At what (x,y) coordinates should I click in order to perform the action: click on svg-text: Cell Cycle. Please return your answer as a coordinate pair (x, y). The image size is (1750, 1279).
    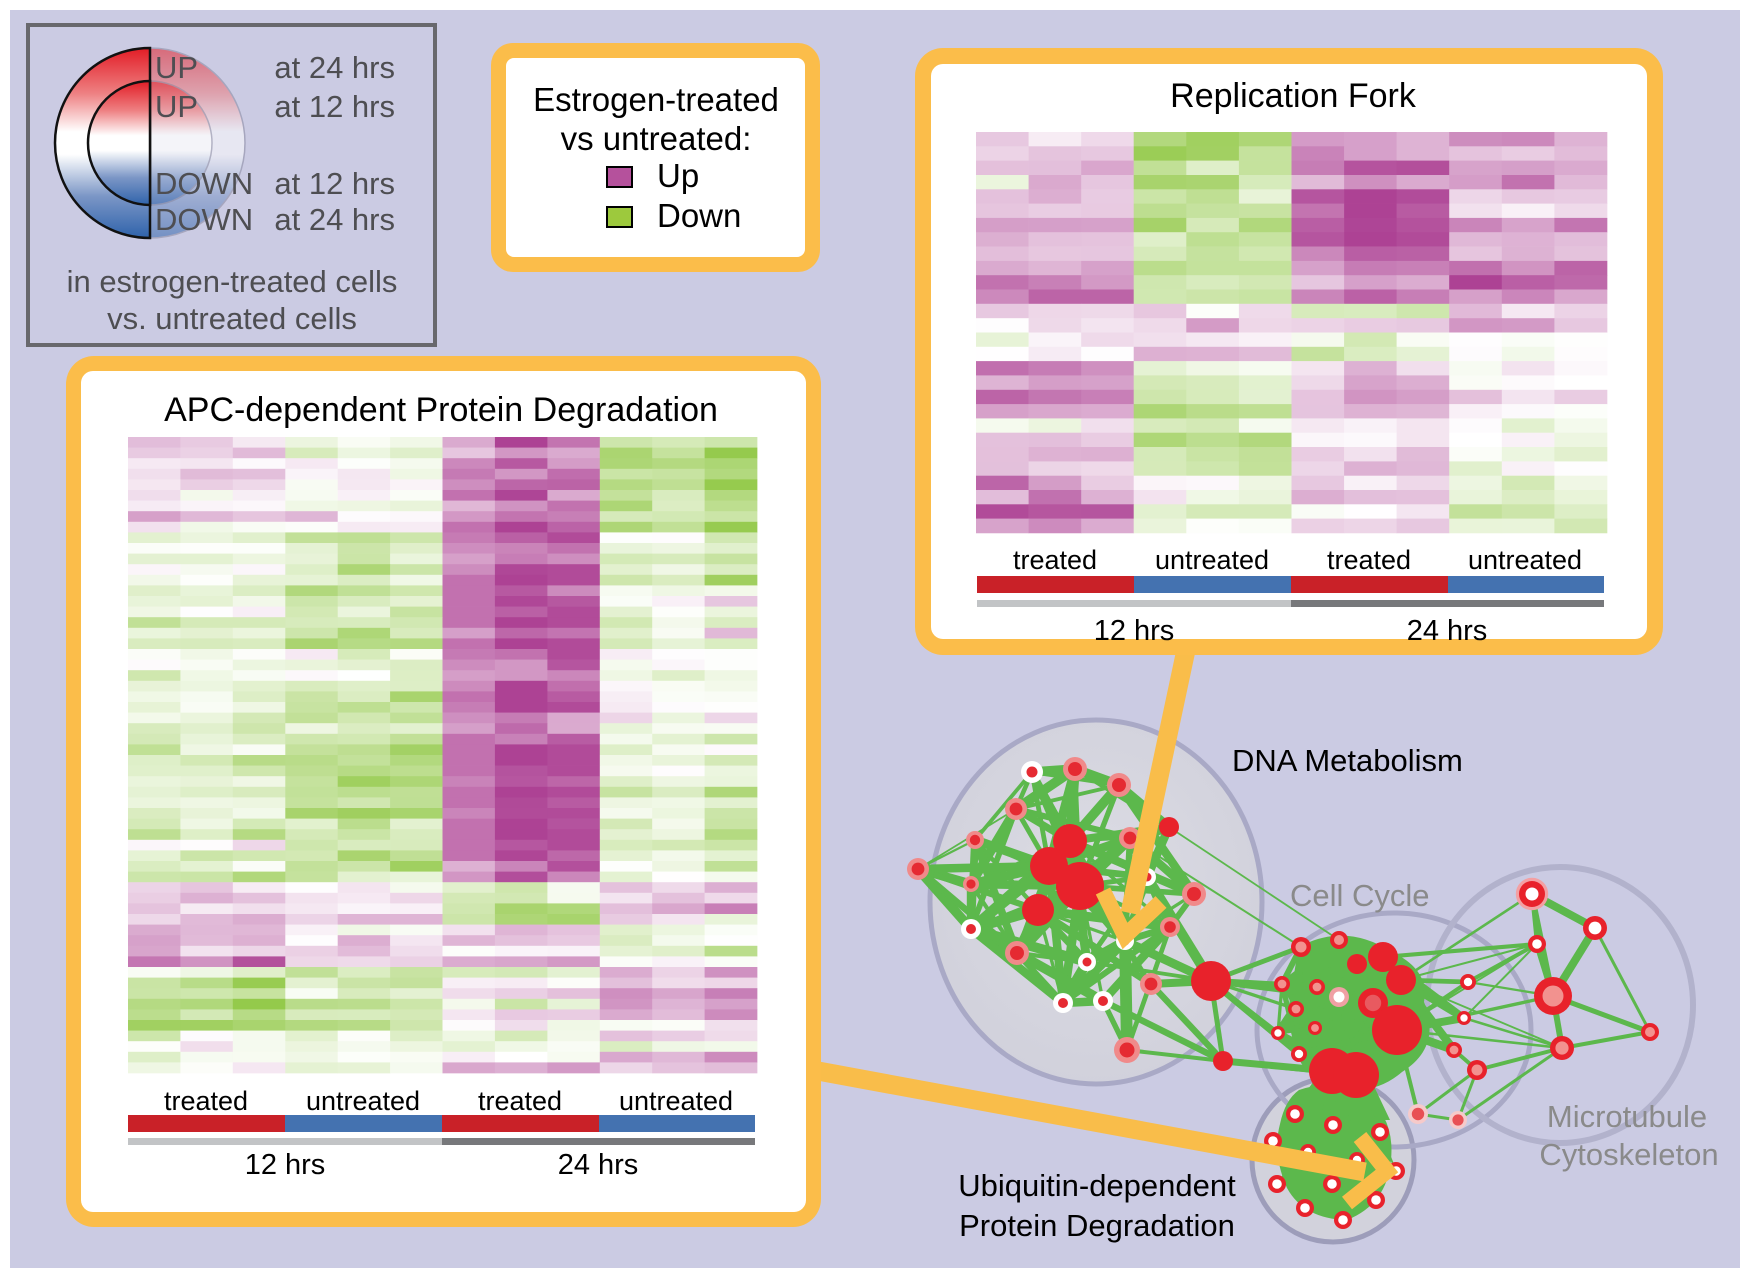
    Looking at the image, I should click on (1360, 895).